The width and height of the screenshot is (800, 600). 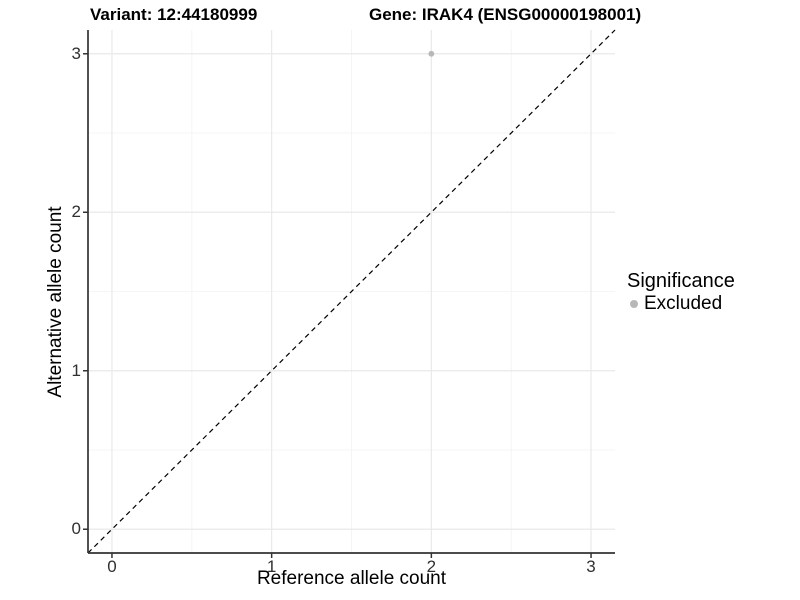 I want to click on data-point-excluded, so click(x=431, y=53).